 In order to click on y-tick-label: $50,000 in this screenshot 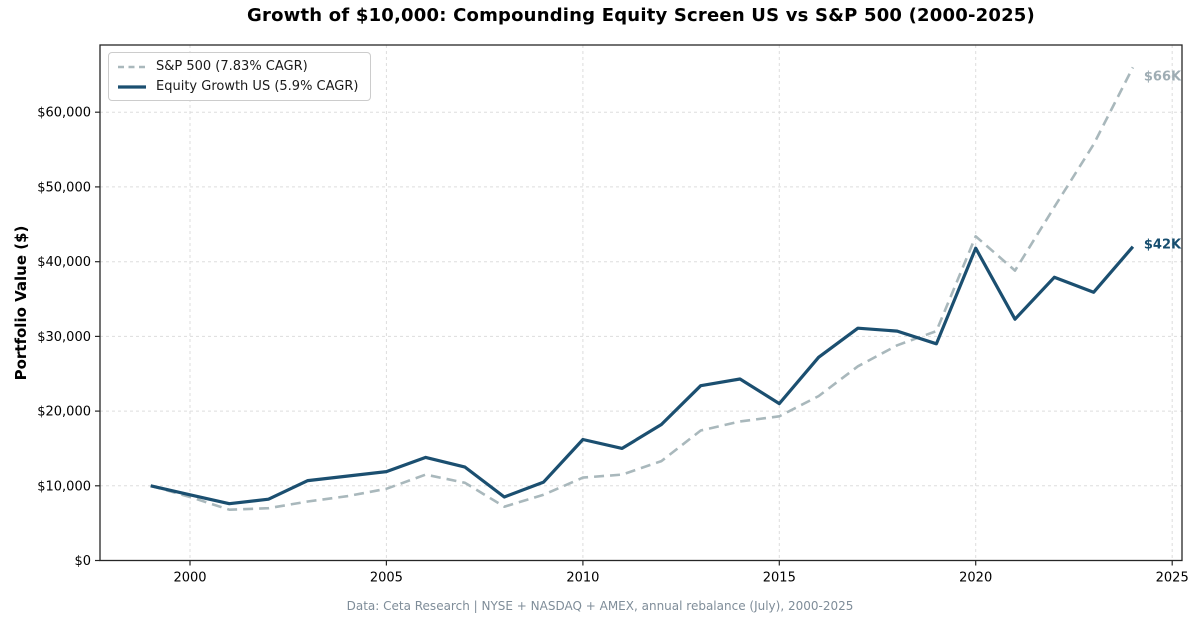, I will do `click(64, 187)`.